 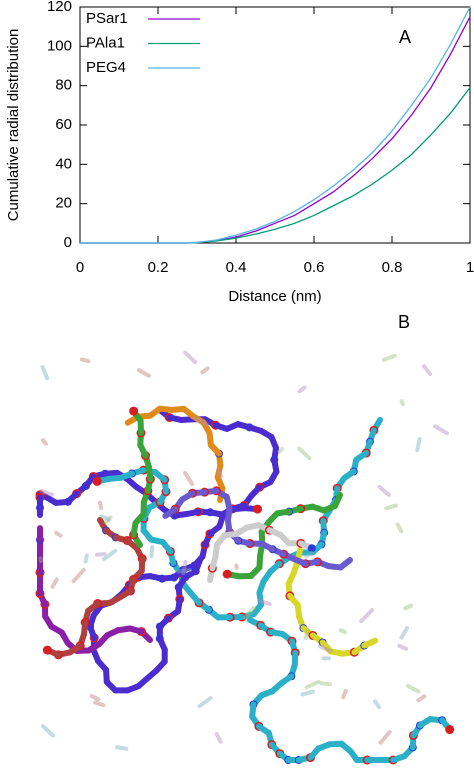 What do you see at coordinates (405, 37) in the screenshot?
I see `panel-label: A` at bounding box center [405, 37].